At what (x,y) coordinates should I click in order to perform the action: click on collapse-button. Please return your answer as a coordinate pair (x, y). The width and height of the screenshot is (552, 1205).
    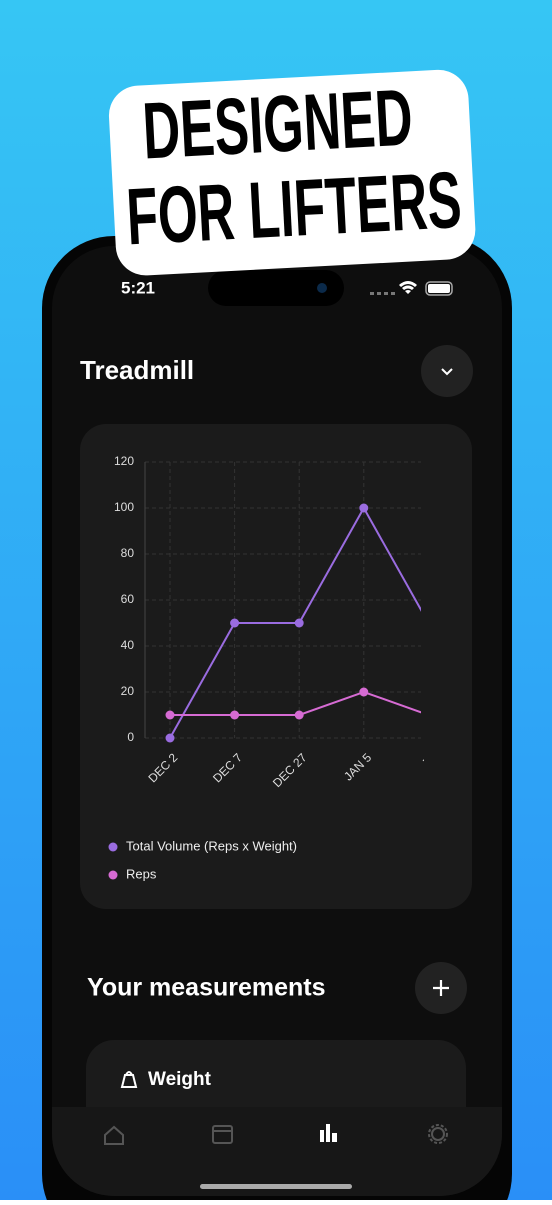
    Looking at the image, I should click on (447, 371).